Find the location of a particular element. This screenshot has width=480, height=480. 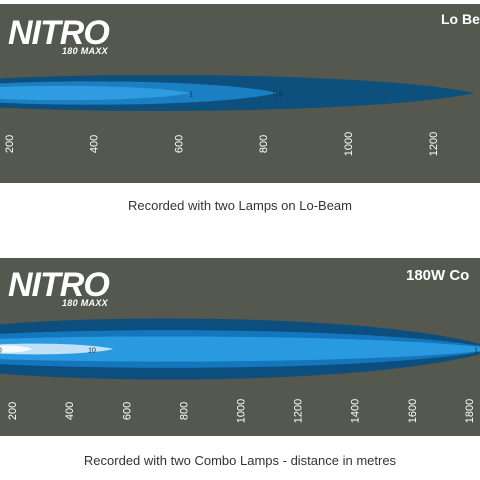

x-tick-label: 1600 is located at coordinates (413, 411).